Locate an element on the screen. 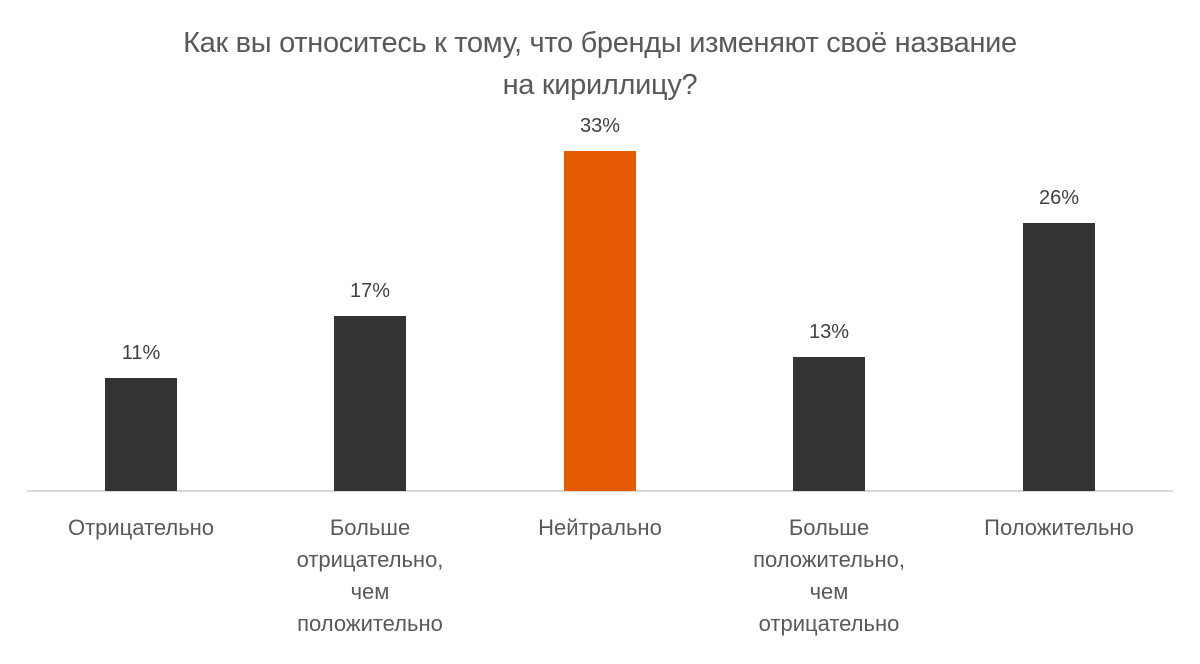 The width and height of the screenshot is (1200, 664). category-label-line: Отрицательно is located at coordinates (141, 527).